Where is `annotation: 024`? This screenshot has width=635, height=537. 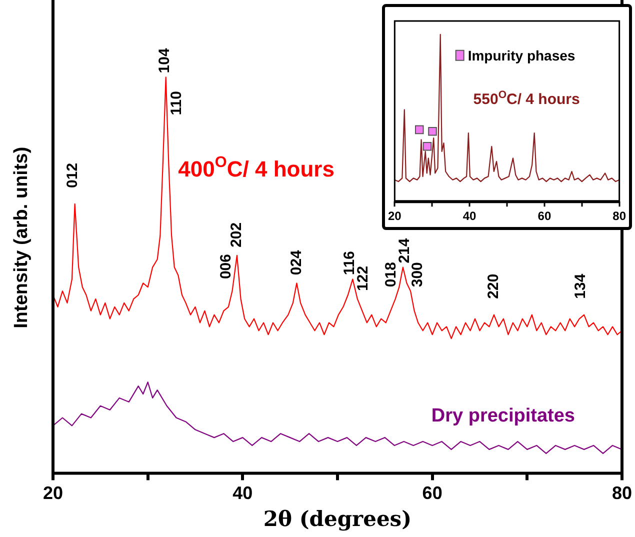
annotation: 024 is located at coordinates (296, 262).